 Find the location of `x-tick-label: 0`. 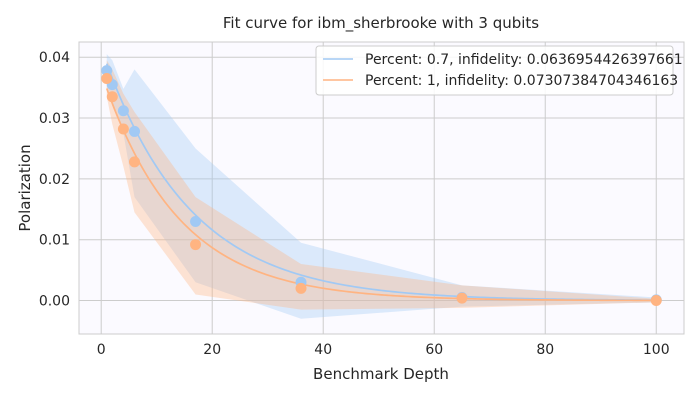

x-tick-label: 0 is located at coordinates (101, 350).